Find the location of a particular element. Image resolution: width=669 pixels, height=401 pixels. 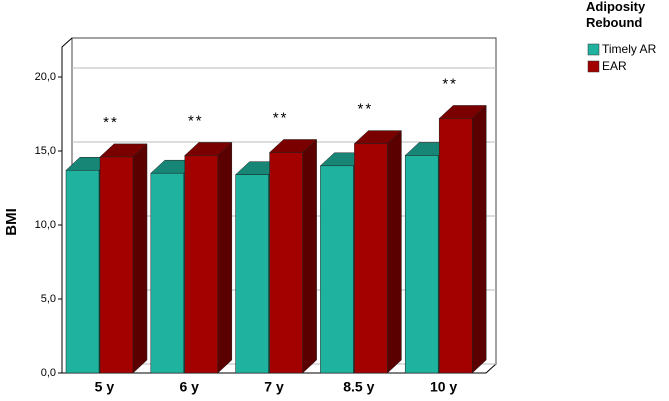

x-tick-label: 10 y is located at coordinates (443, 387).